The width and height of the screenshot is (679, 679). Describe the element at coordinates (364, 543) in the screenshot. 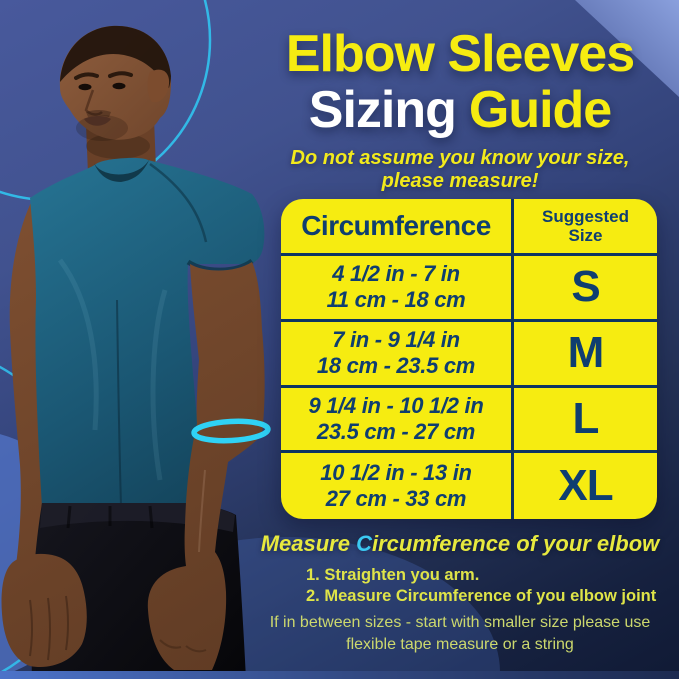

I see `measure-heading-cap: C` at that location.